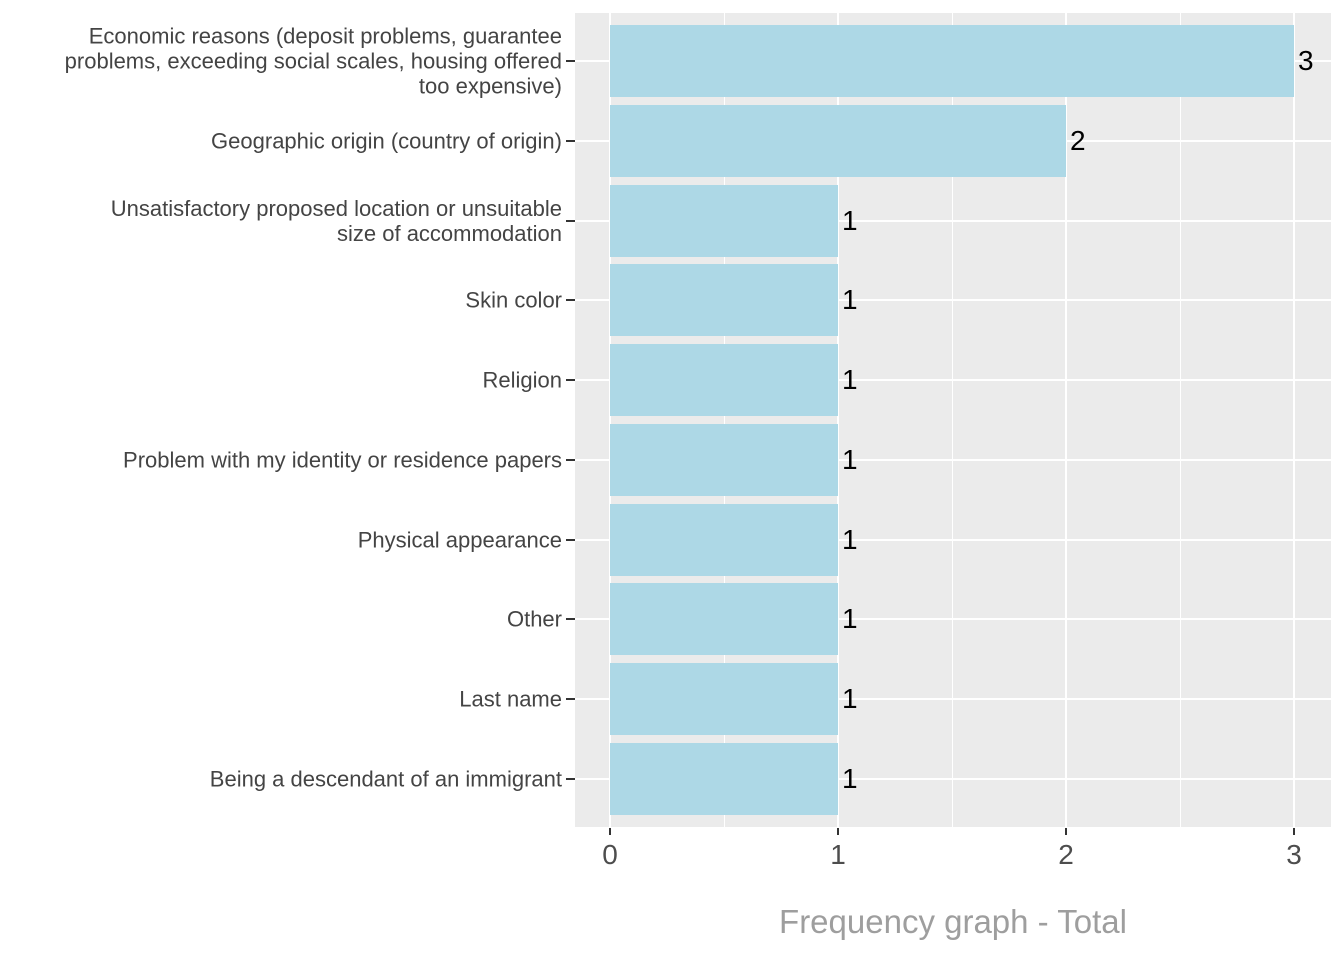  I want to click on x-axis-title: Frequency graph - Total, so click(953, 921).